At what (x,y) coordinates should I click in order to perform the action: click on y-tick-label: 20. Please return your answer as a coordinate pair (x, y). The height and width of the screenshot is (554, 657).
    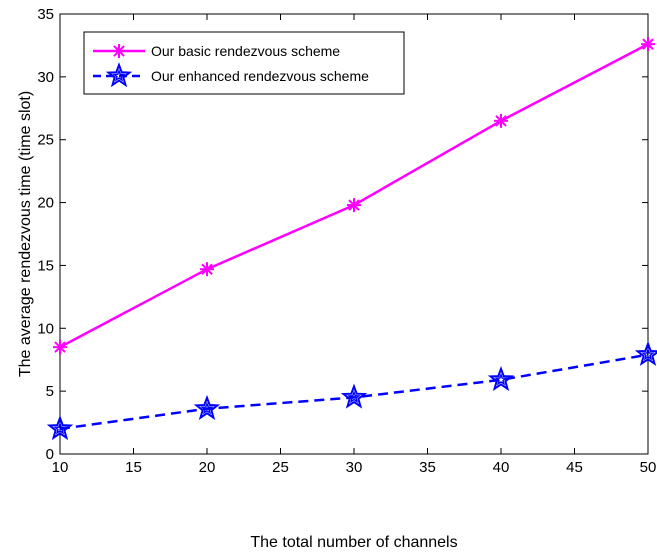
    Looking at the image, I should click on (45, 203).